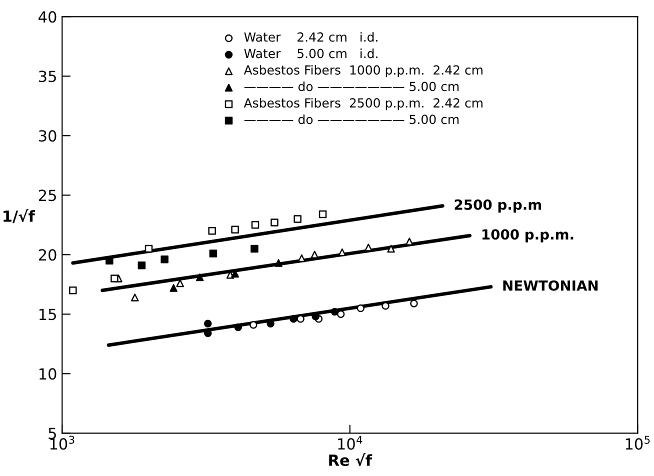  Describe the element at coordinates (311, 37) in the screenshot. I see `legend-label: Water 2.42 cm i.d.` at that location.